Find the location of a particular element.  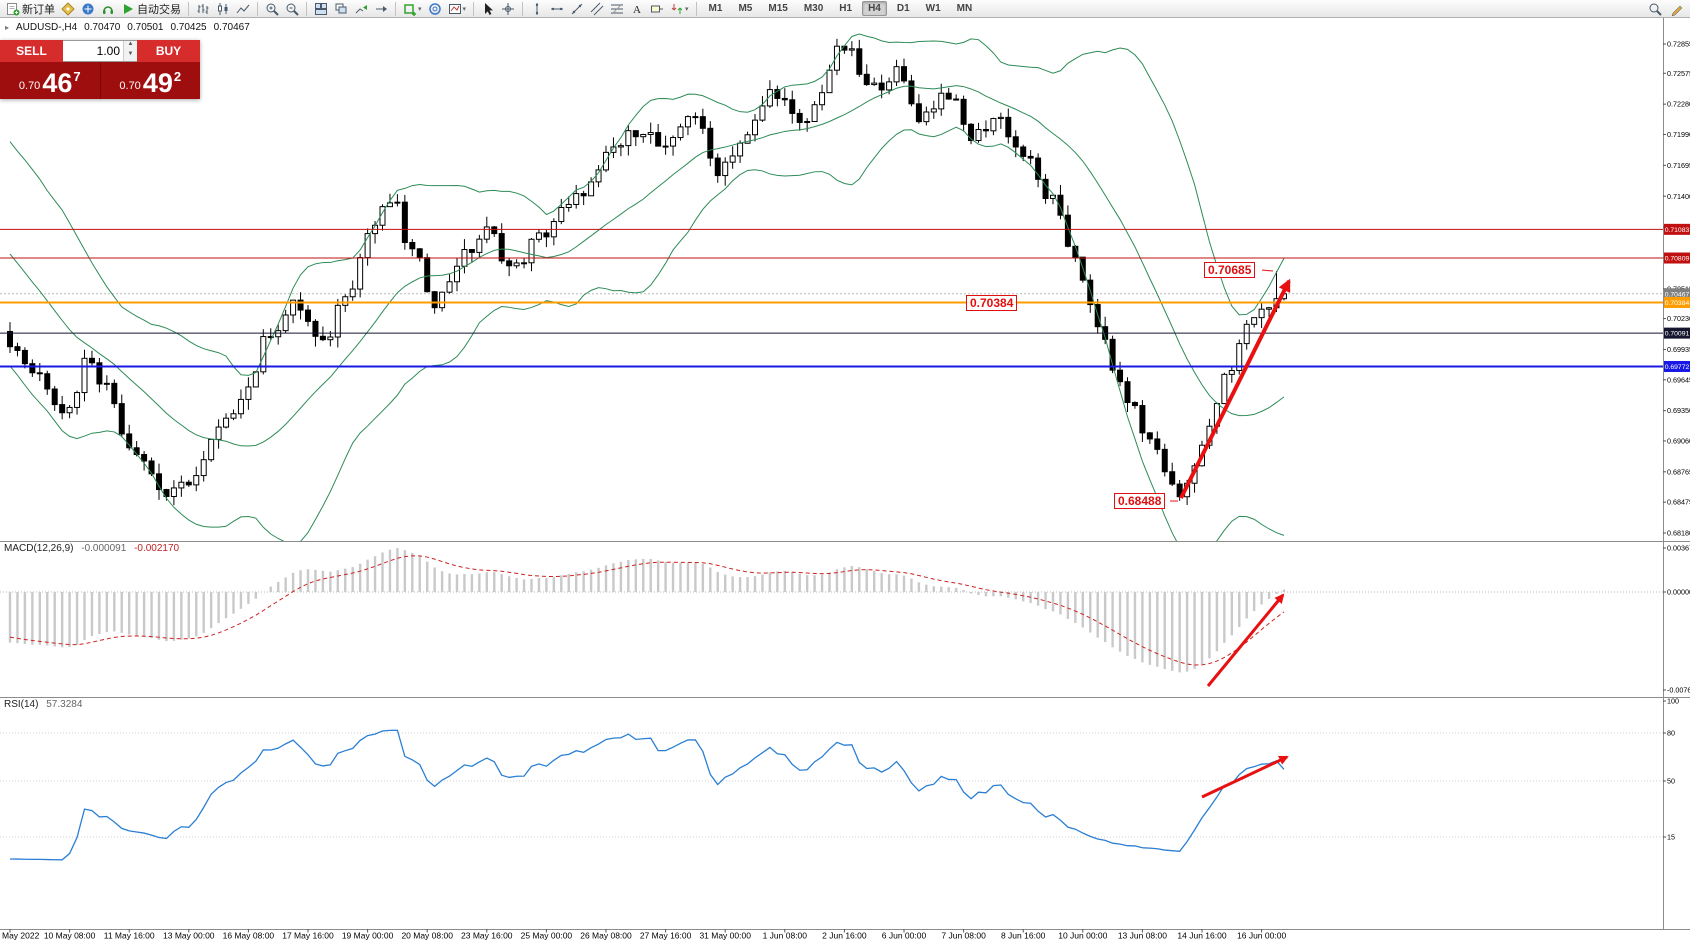

cursor-icon is located at coordinates (489, 8).